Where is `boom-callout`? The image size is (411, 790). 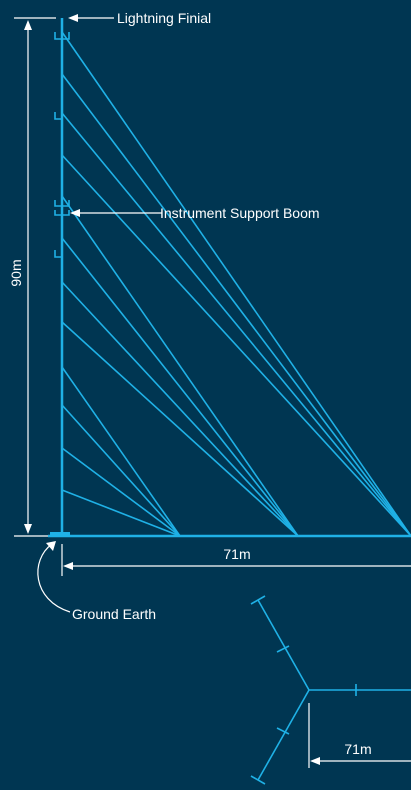
boom-callout is located at coordinates (116, 213).